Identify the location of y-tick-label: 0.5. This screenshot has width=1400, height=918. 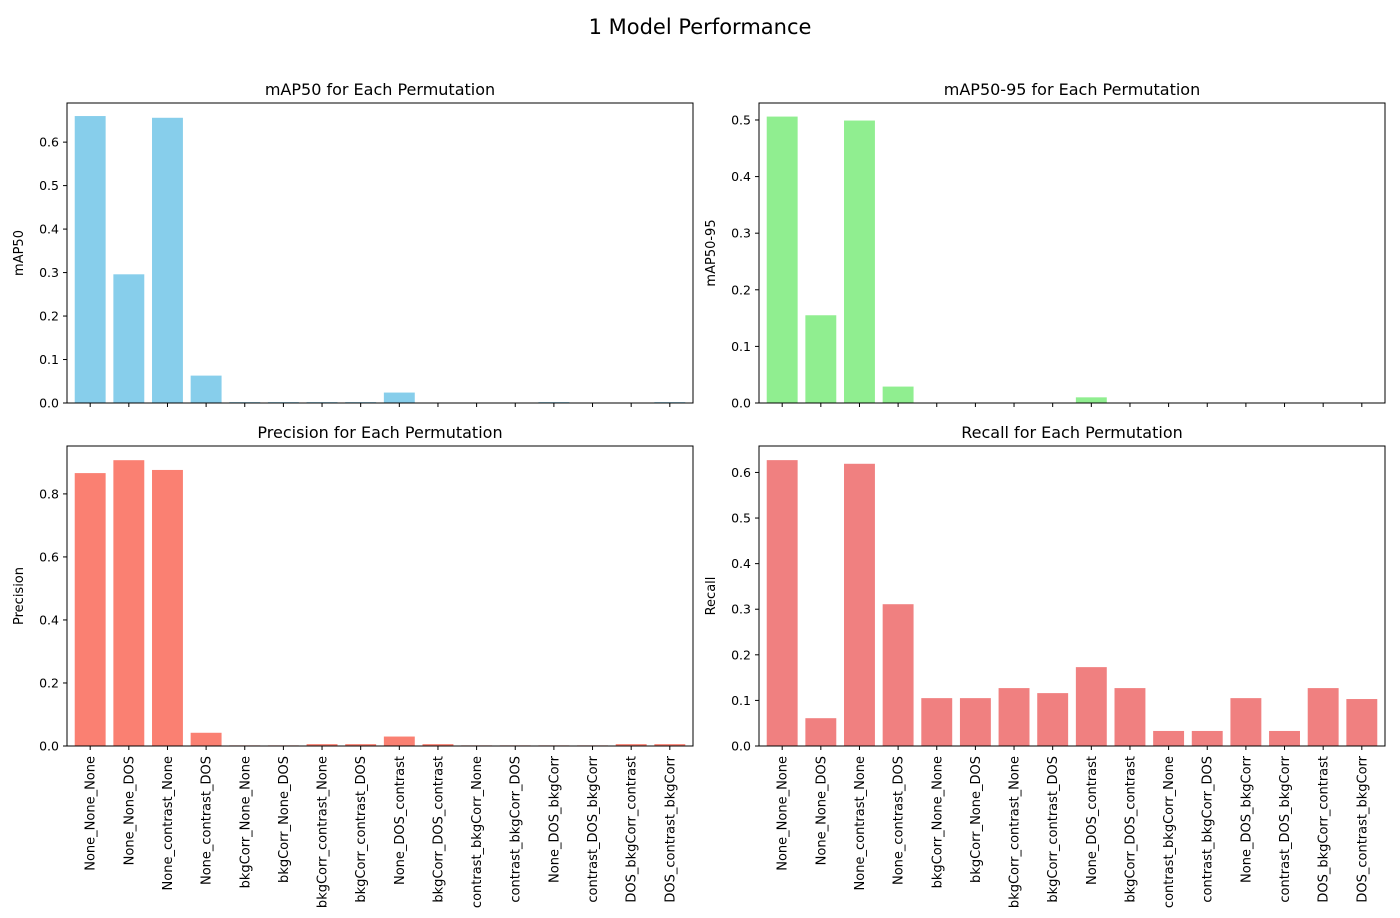
(741, 119).